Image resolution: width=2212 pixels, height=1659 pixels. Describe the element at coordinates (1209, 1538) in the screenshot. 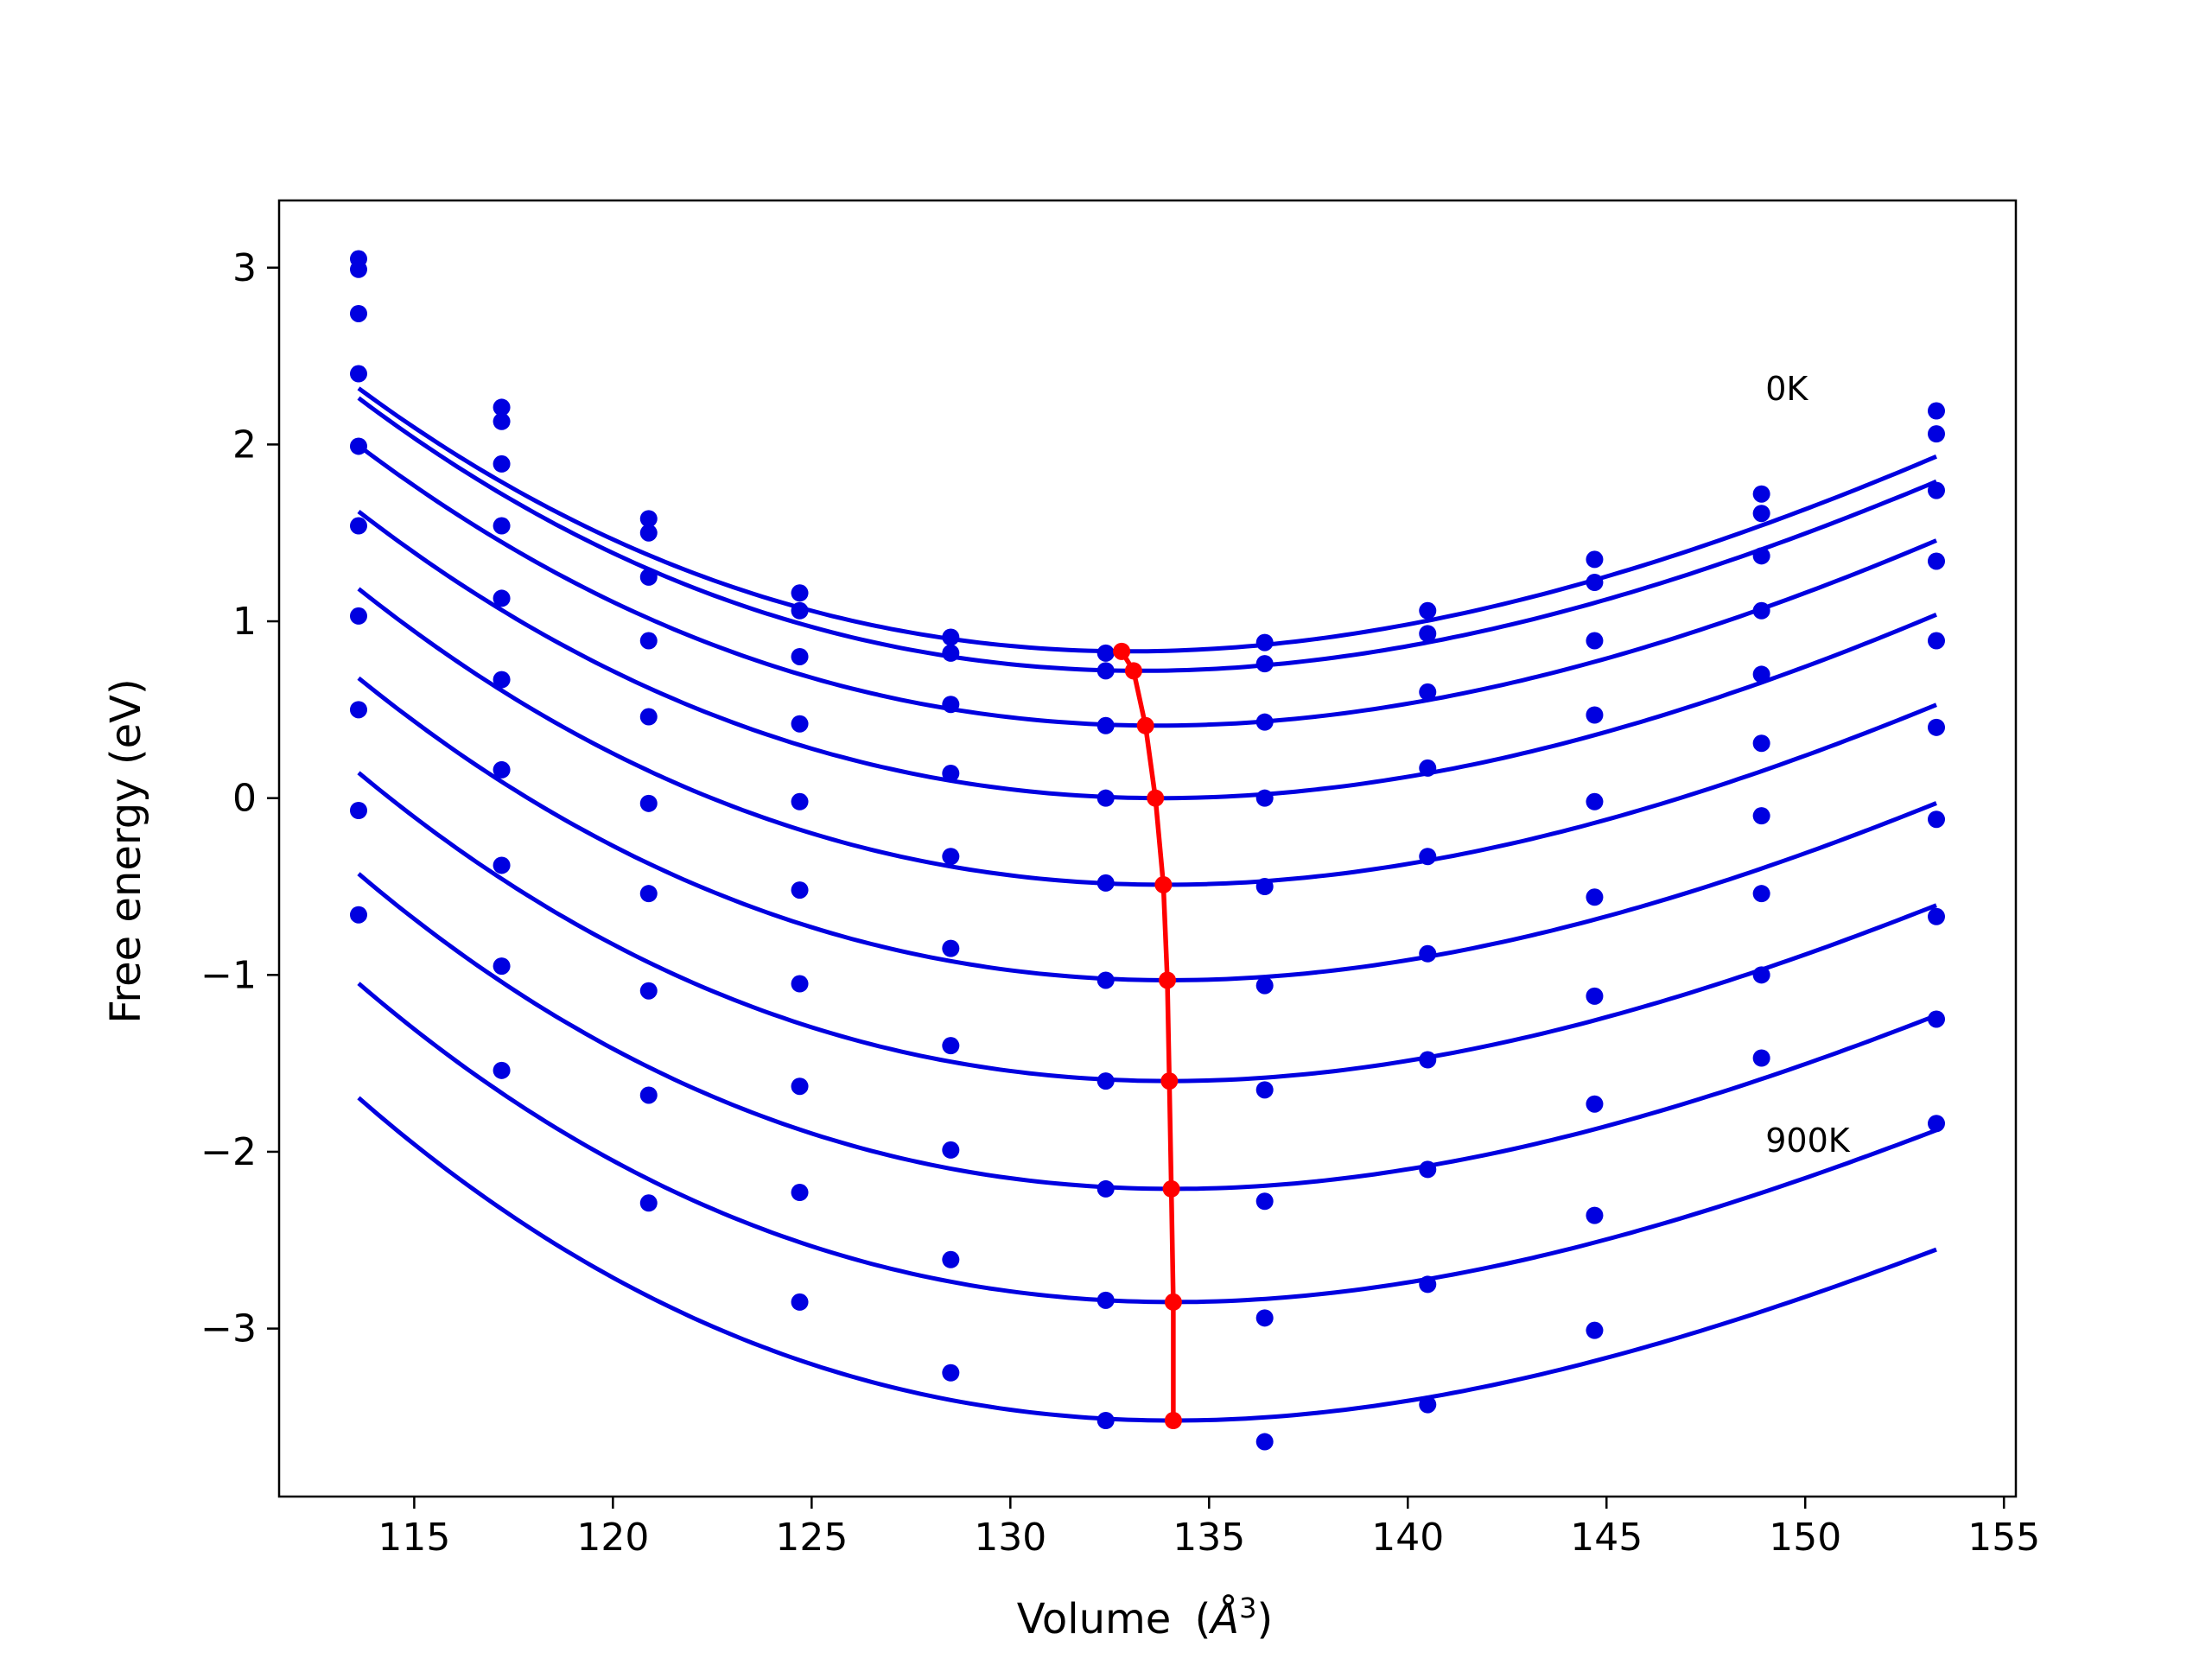

I see `x-tick-label: 135` at that location.